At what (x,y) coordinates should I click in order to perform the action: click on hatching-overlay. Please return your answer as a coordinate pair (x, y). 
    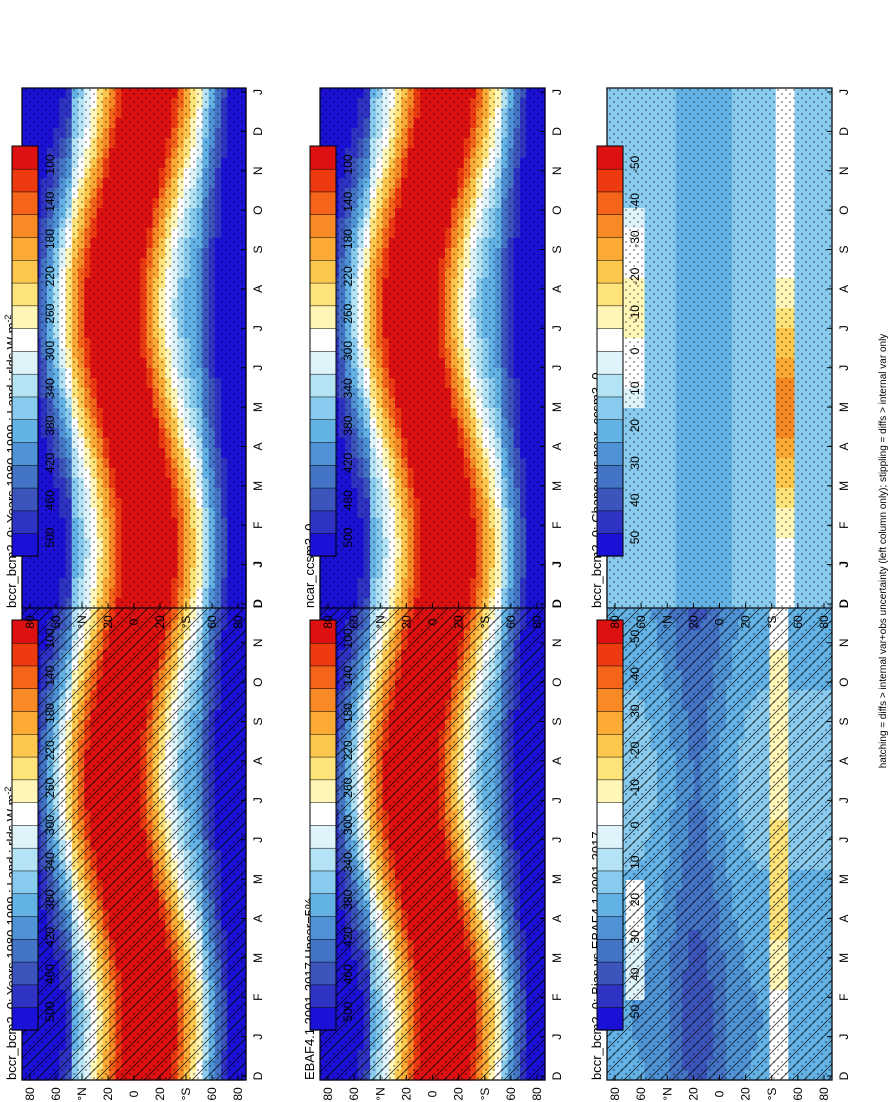
    Looking at the image, I should click on (134, 820).